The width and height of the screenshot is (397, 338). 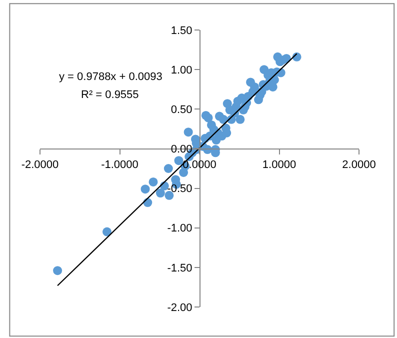 What do you see at coordinates (181, 70) in the screenshot?
I see `y-tick-label: 1.00` at bounding box center [181, 70].